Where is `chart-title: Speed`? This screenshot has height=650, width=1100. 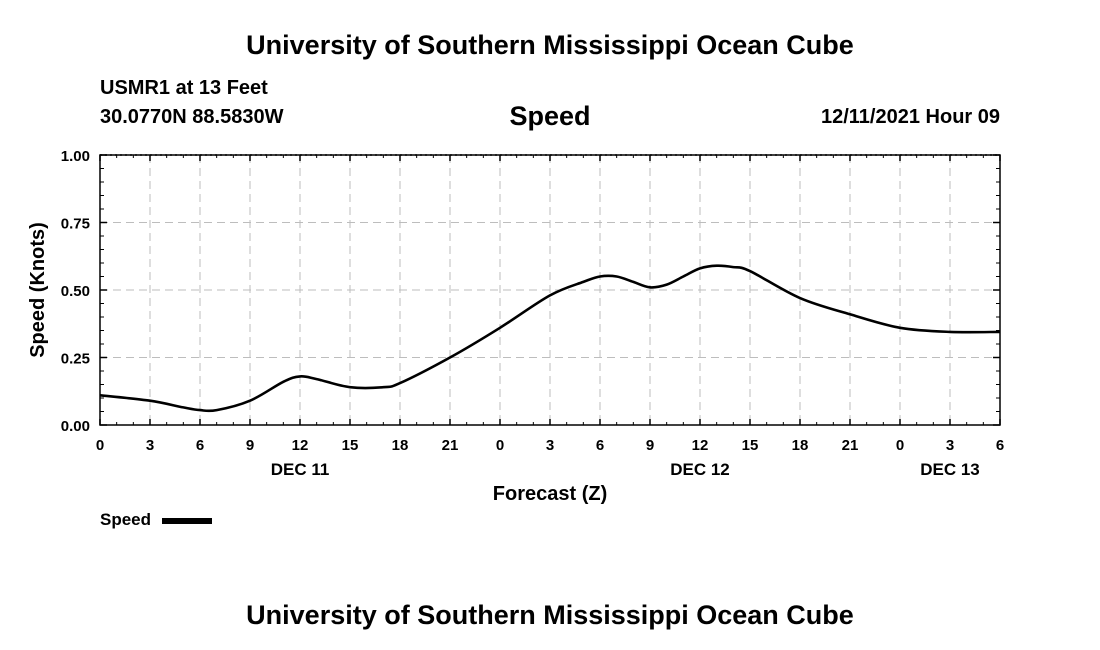
chart-title: Speed is located at coordinates (550, 116).